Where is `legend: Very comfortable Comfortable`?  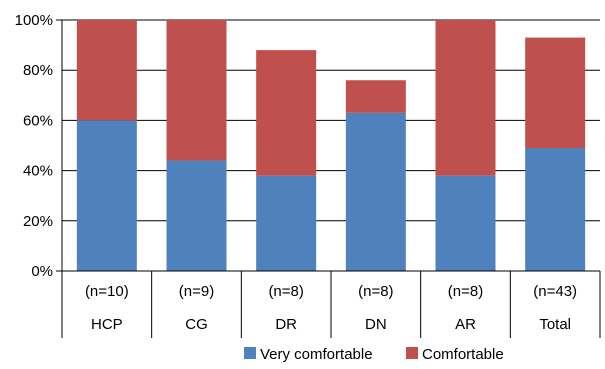
legend: Very comfortable Comfortable is located at coordinates (374, 354).